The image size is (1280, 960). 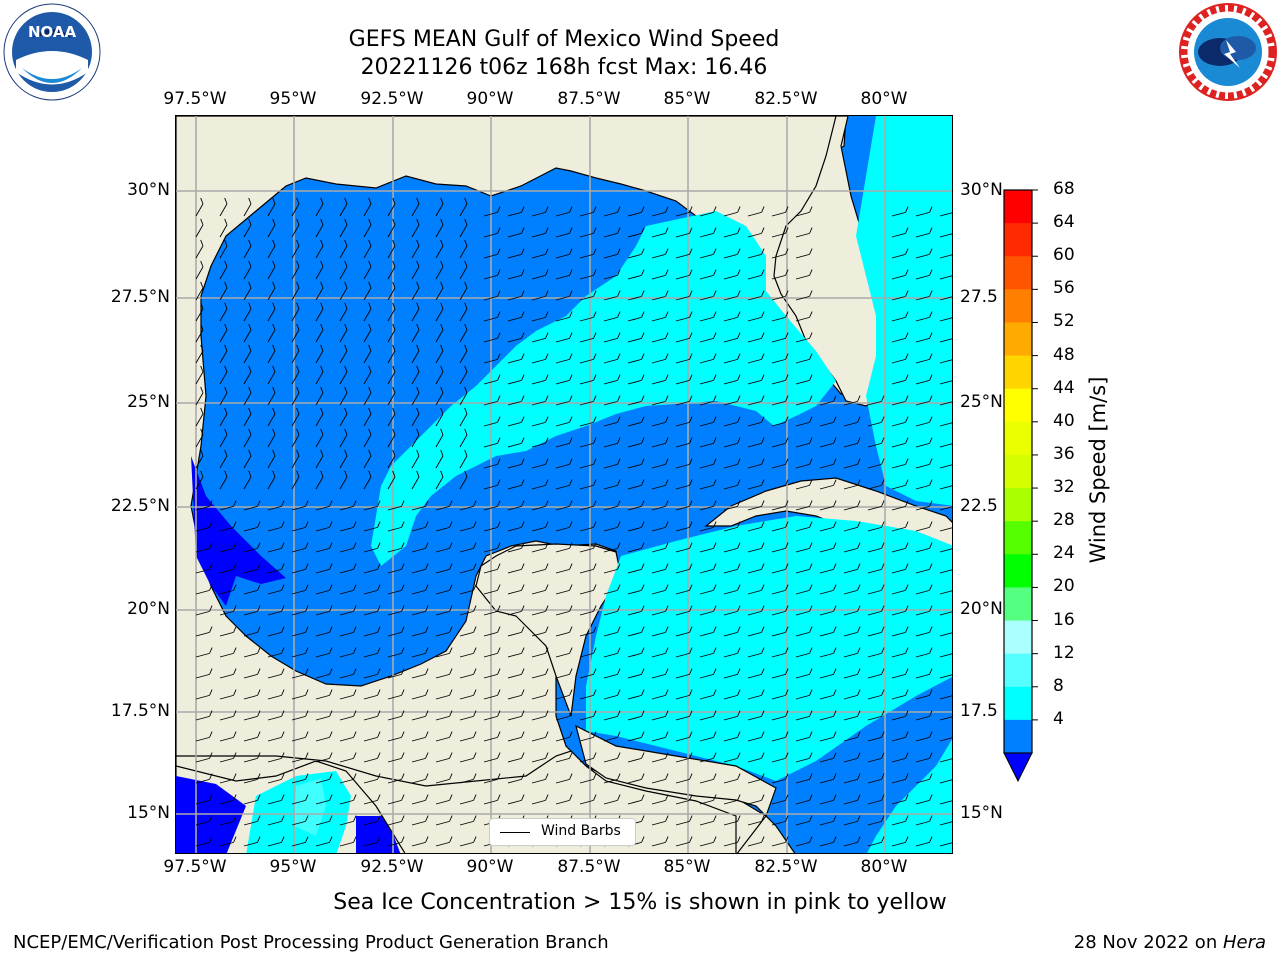 I want to click on map-legend: Wind Barbs, so click(x=562, y=832).